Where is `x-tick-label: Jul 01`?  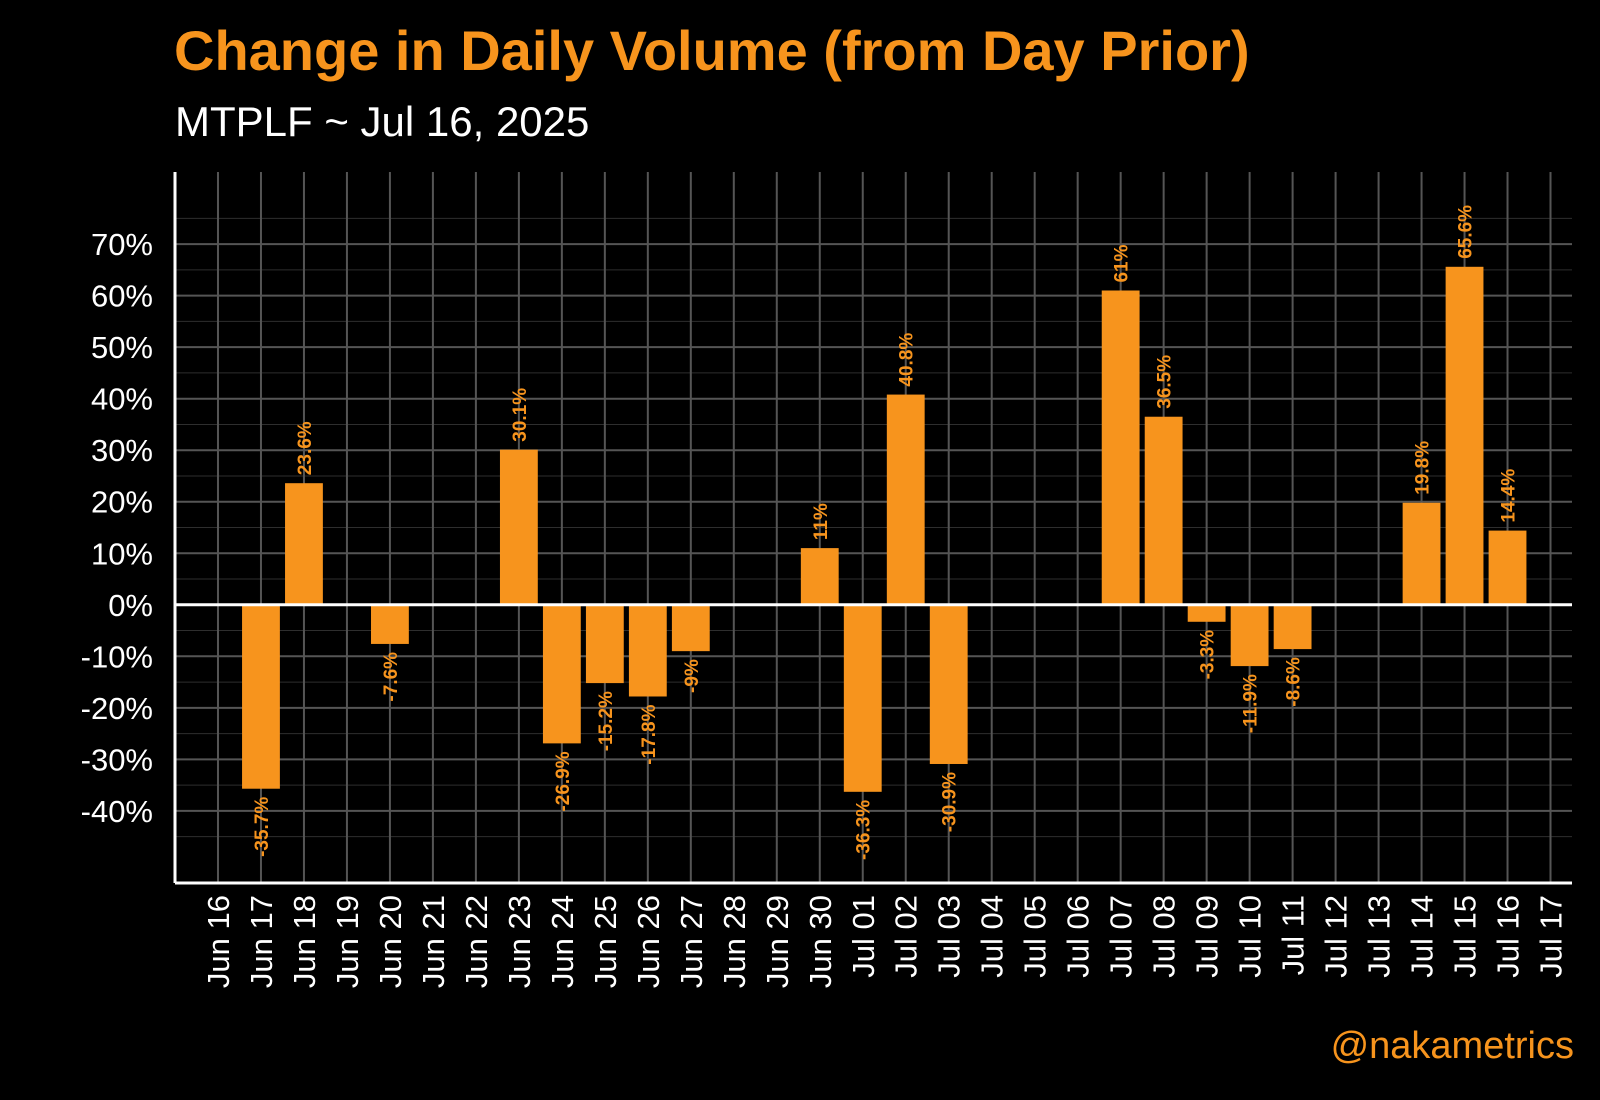 x-tick-label: Jul 01 is located at coordinates (863, 936).